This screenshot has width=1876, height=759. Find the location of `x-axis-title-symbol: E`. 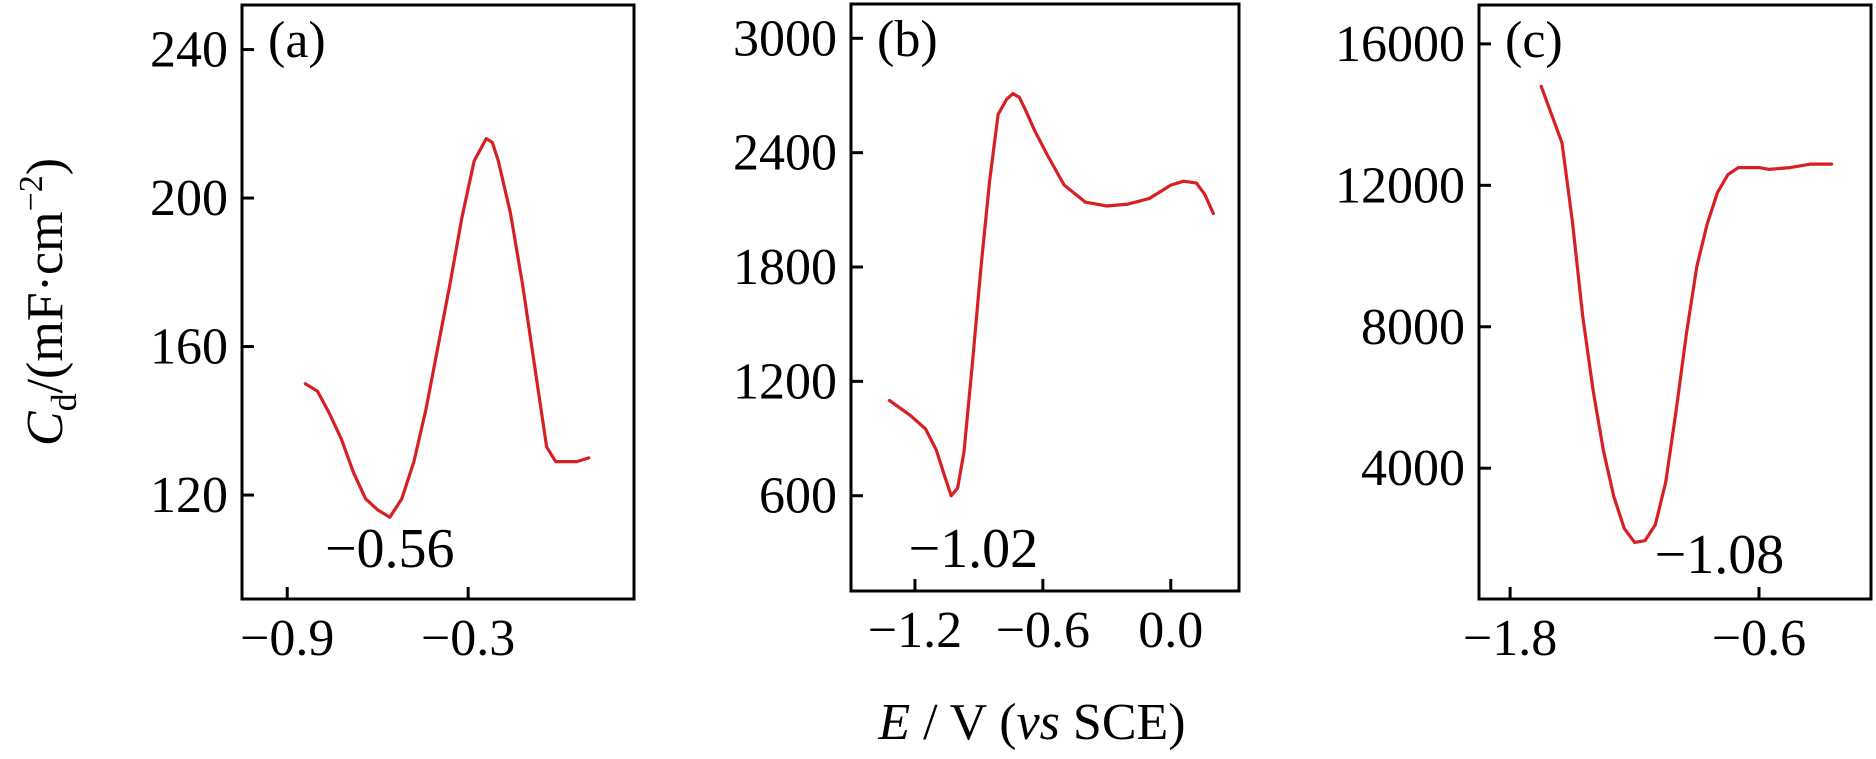

x-axis-title-symbol: E is located at coordinates (893, 722).